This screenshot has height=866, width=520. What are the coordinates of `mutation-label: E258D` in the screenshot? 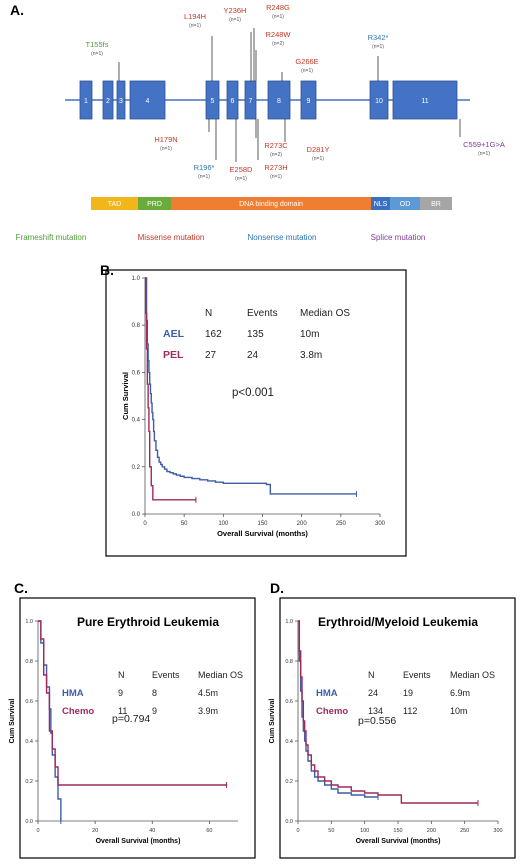 It's located at (242, 169).